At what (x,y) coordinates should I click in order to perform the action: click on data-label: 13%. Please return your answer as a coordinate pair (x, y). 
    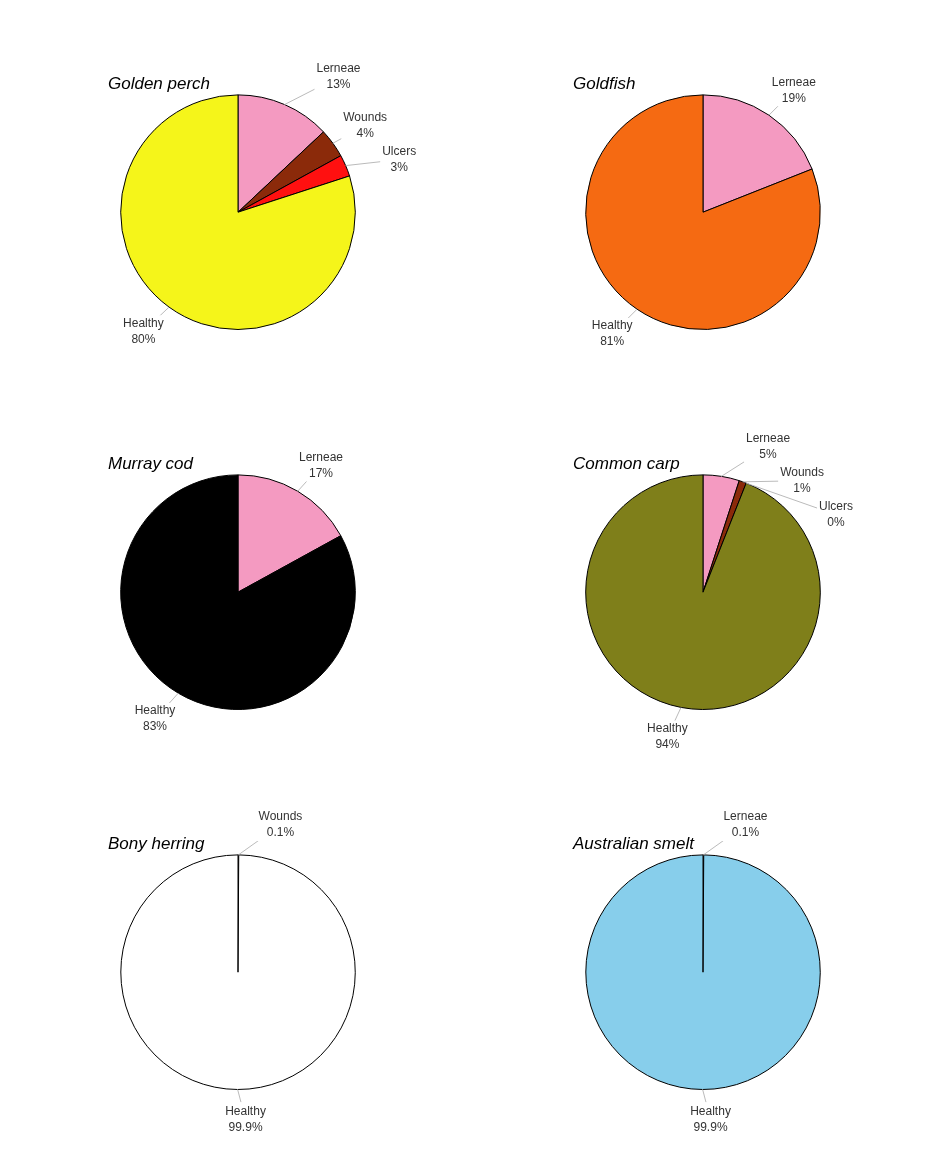
    Looking at the image, I should click on (338, 84).